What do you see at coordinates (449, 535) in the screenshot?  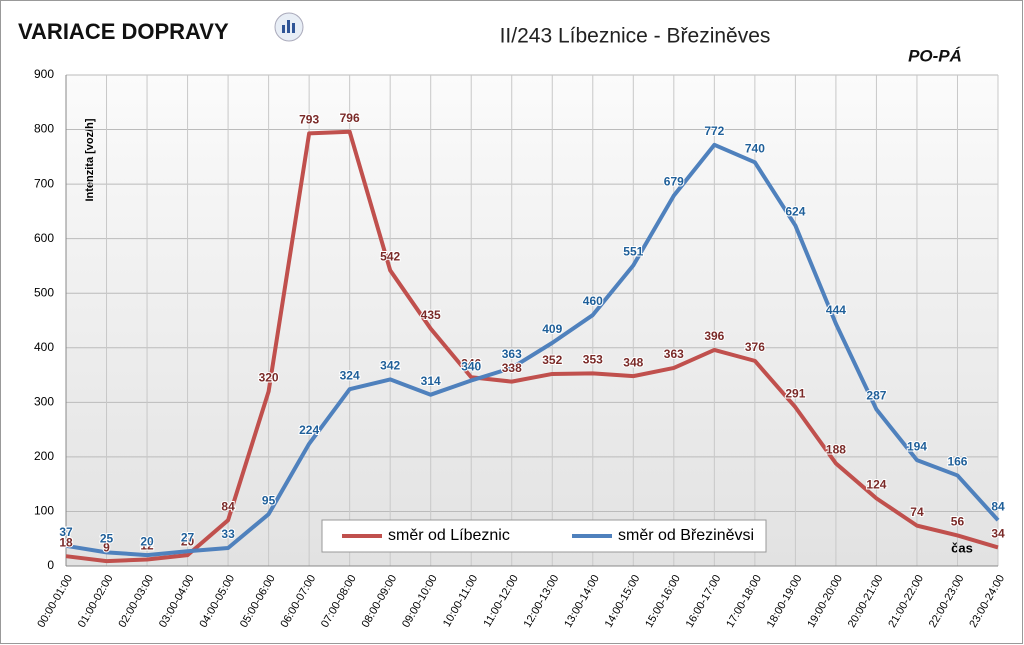 I see `legend-label: směr od Líbeznic` at bounding box center [449, 535].